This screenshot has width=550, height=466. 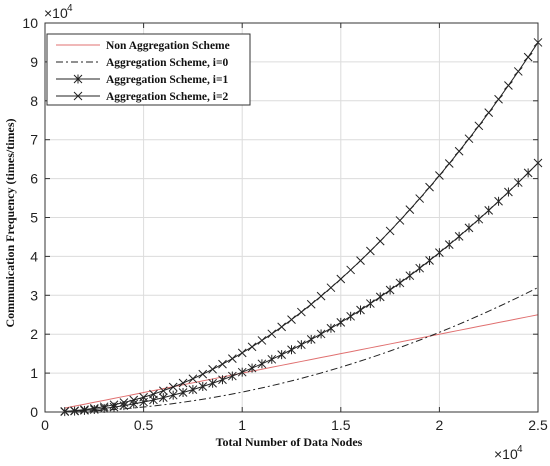 What do you see at coordinates (341, 425) in the screenshot?
I see `x-tick-label: 1.5` at bounding box center [341, 425].